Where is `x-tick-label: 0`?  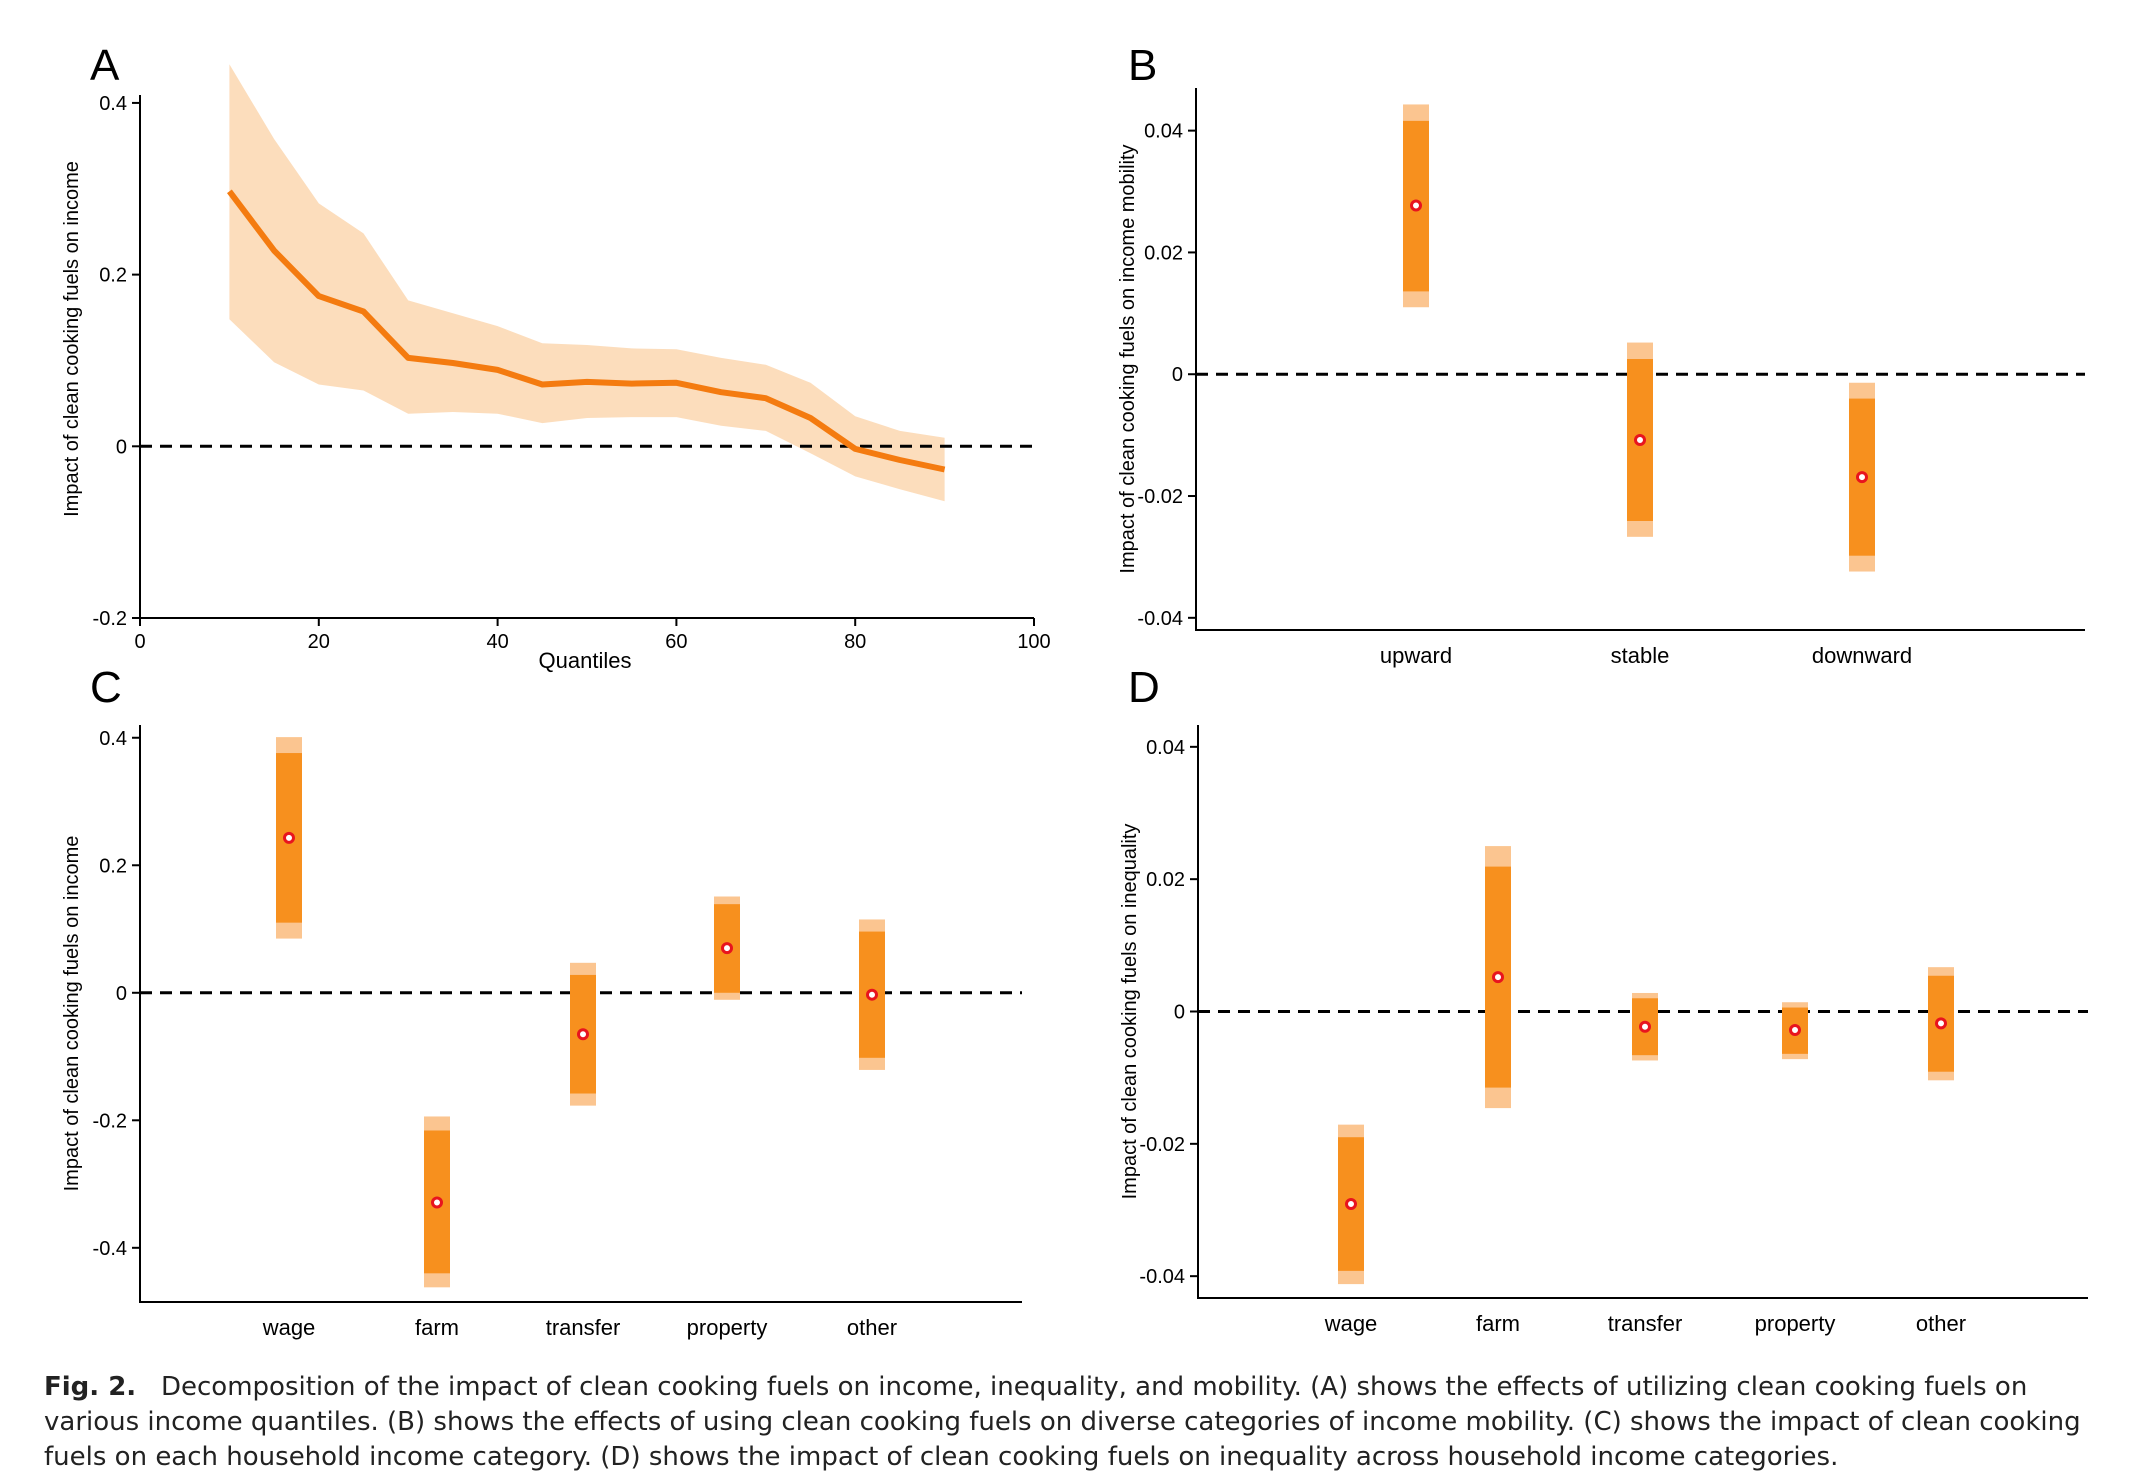
x-tick-label: 0 is located at coordinates (139, 642).